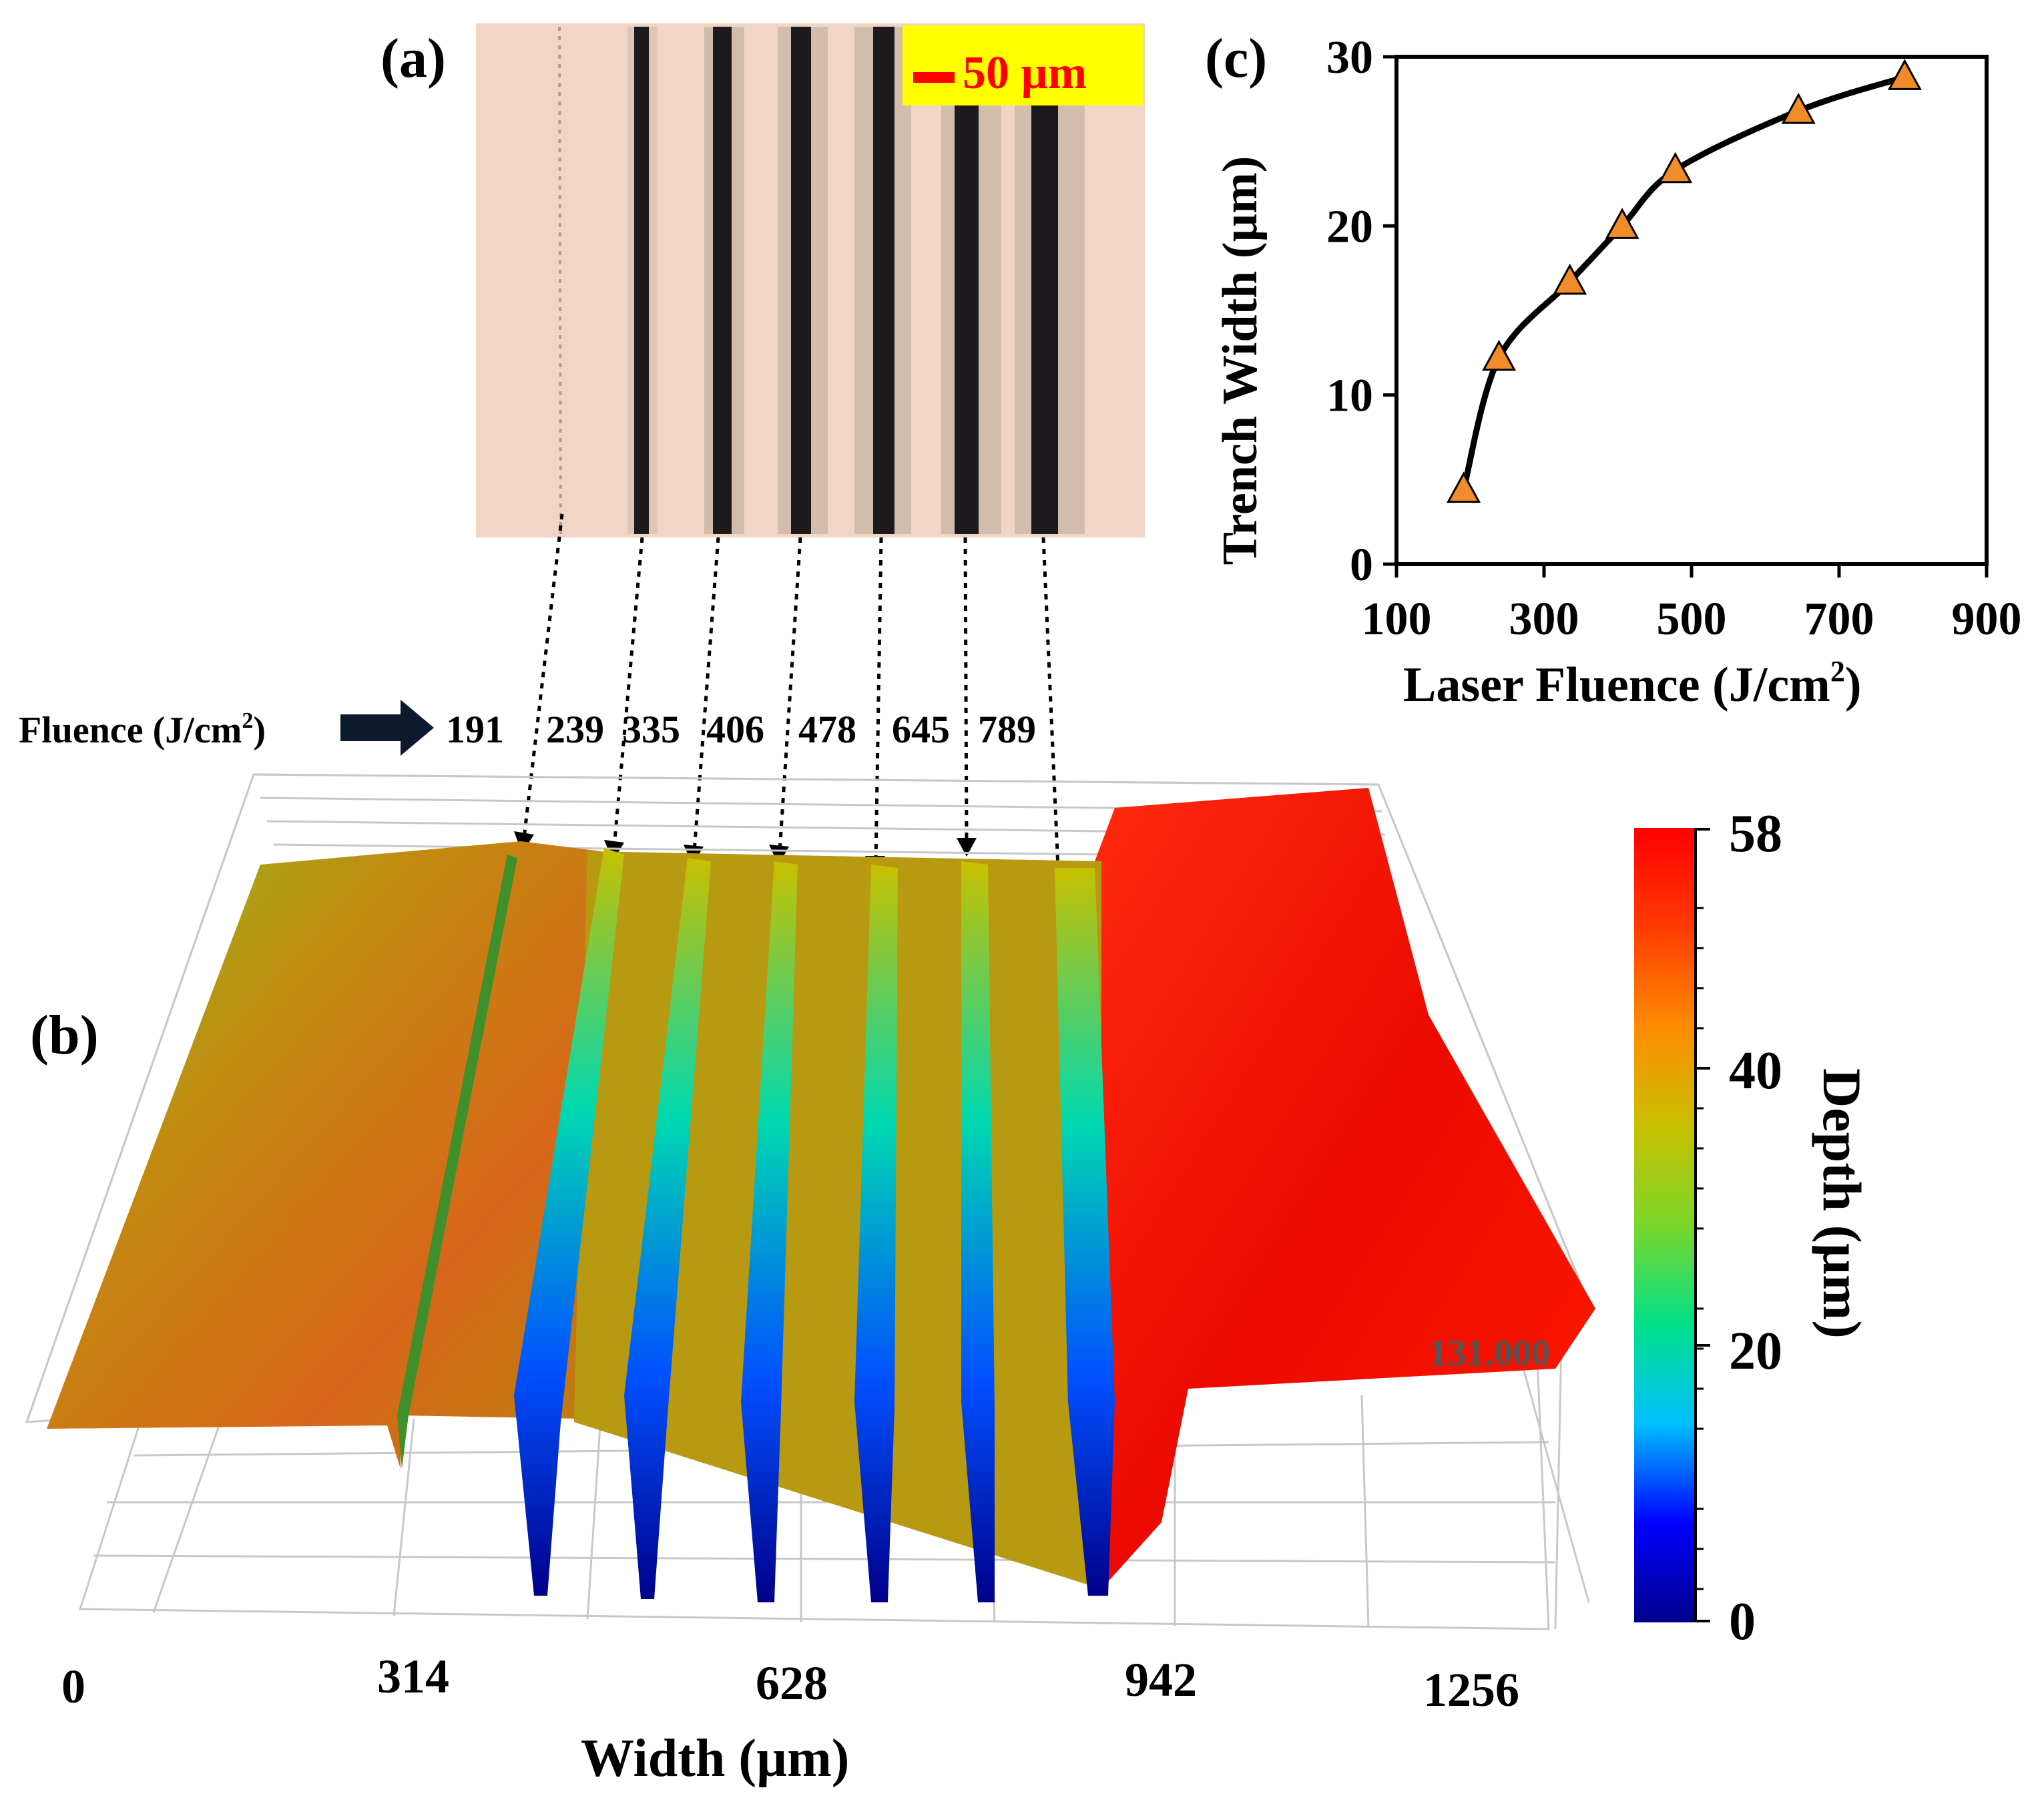 This screenshot has width=2044, height=1810. I want to click on surface-left-region, so click(324, 1155).